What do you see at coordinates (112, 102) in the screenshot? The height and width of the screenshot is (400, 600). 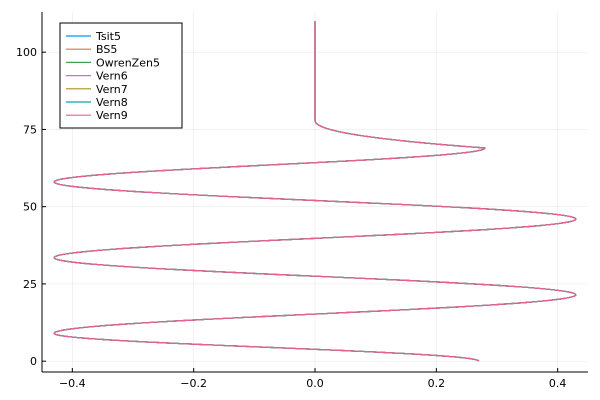 I see `legend-label: Vern8` at bounding box center [112, 102].